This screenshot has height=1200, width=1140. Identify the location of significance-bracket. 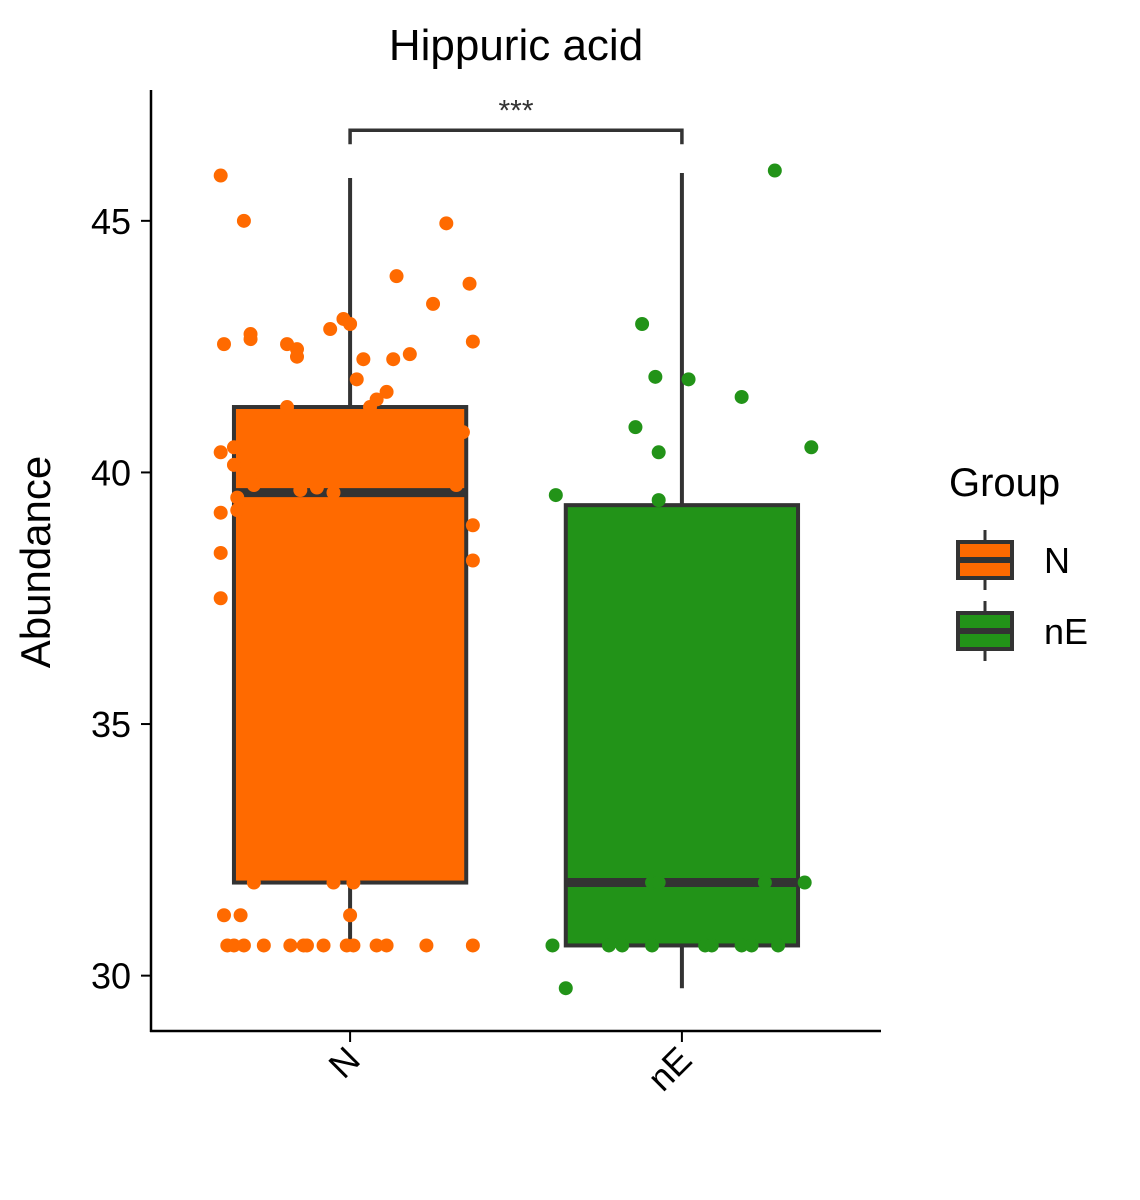
(516, 136).